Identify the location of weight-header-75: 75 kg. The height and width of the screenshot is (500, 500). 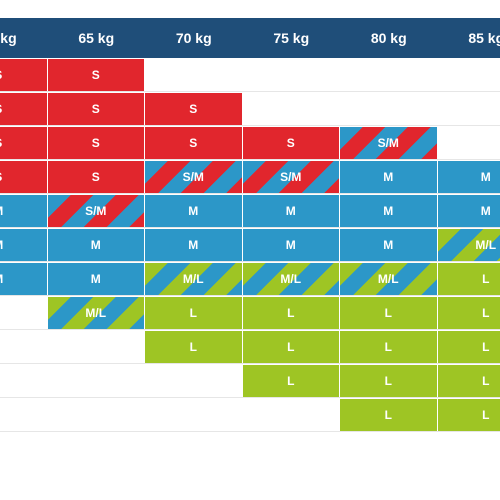
(291, 38).